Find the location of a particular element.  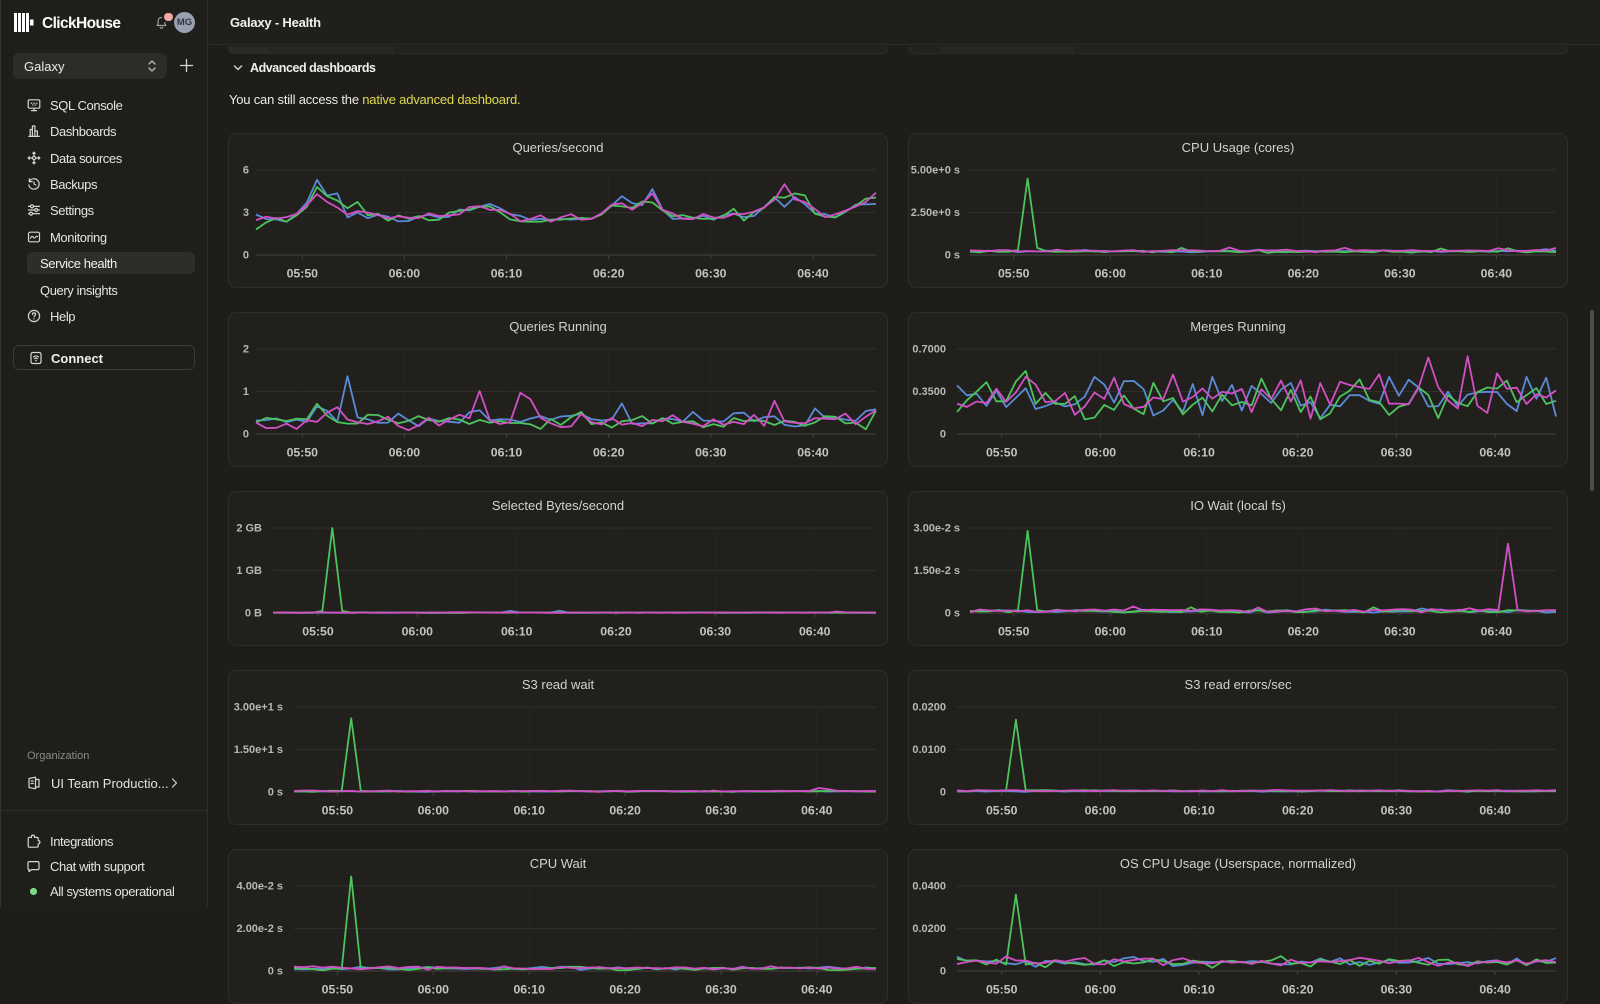

svg-text: S3 read errors/sec is located at coordinates (1238, 684).